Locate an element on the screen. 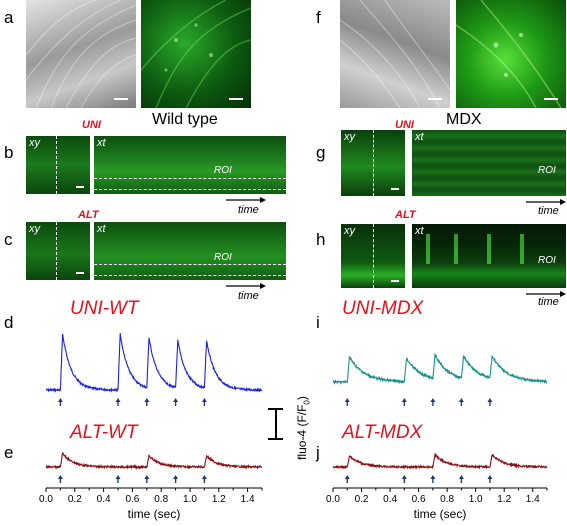  y-scale-bar-cap-top is located at coordinates (275, 409).